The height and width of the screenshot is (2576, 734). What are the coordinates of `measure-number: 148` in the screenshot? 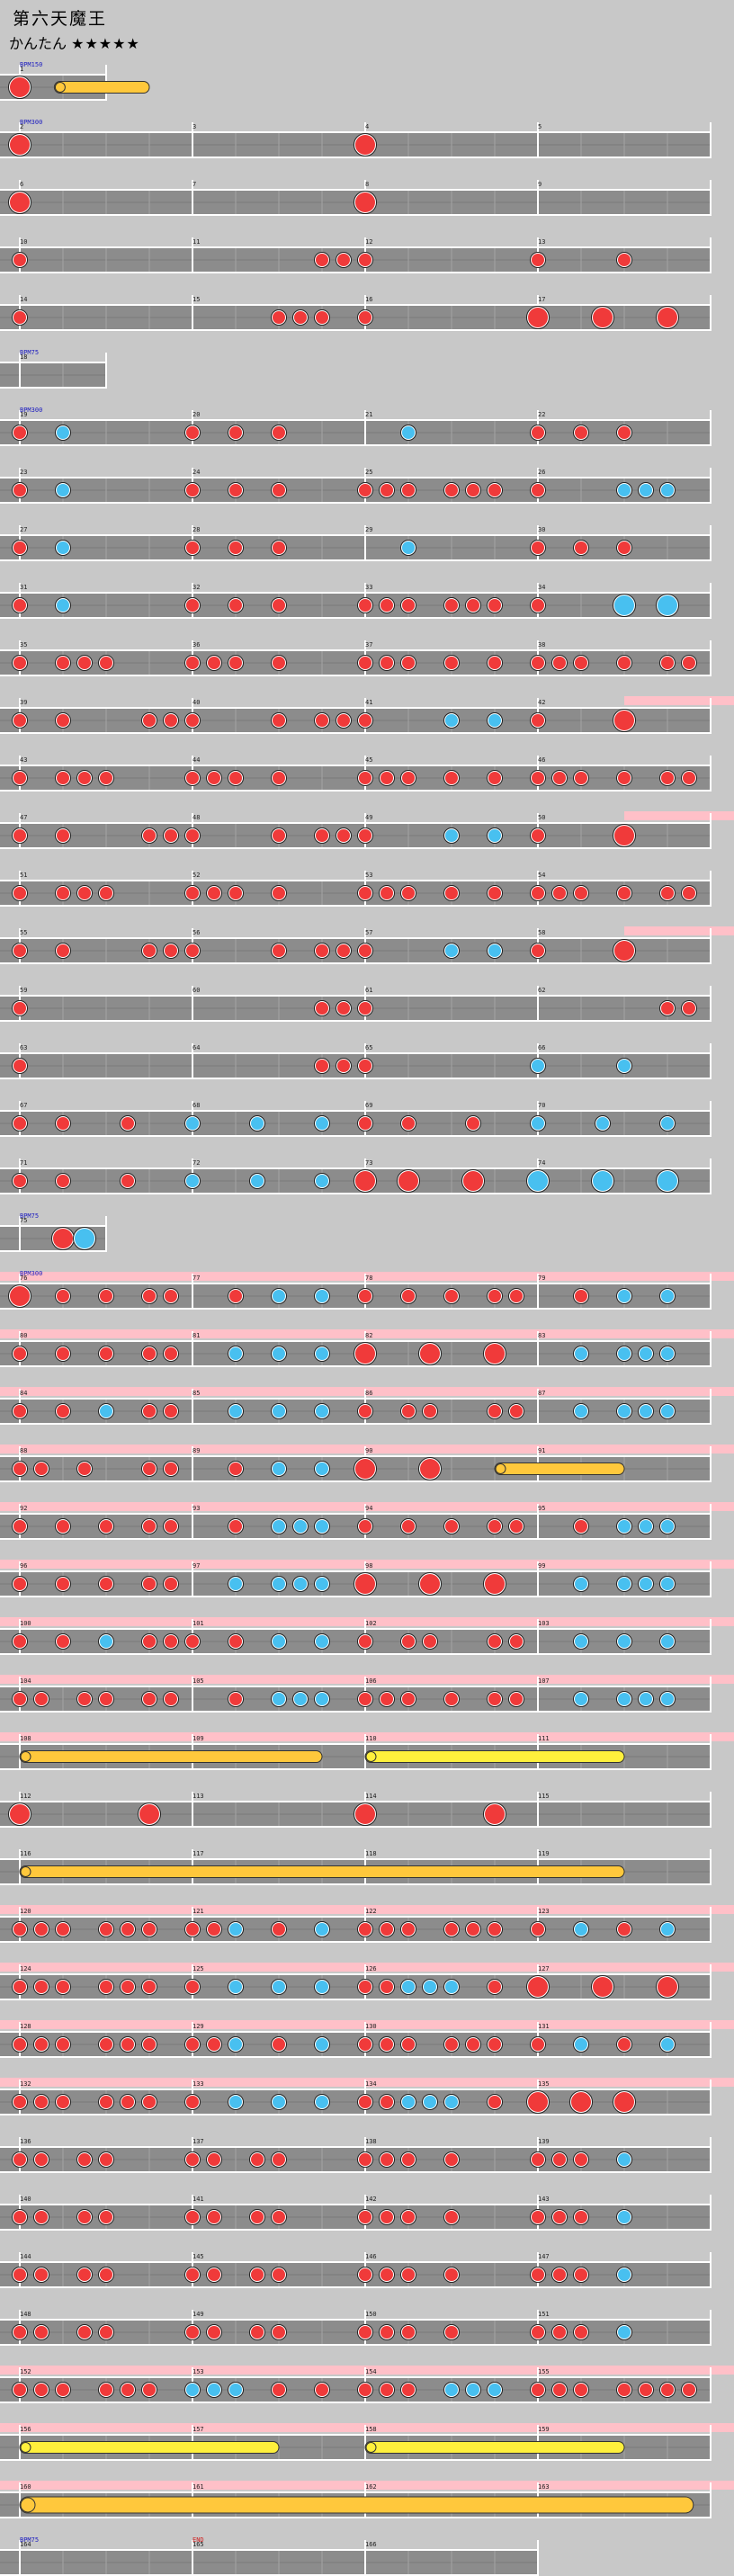 It's located at (25, 2314).